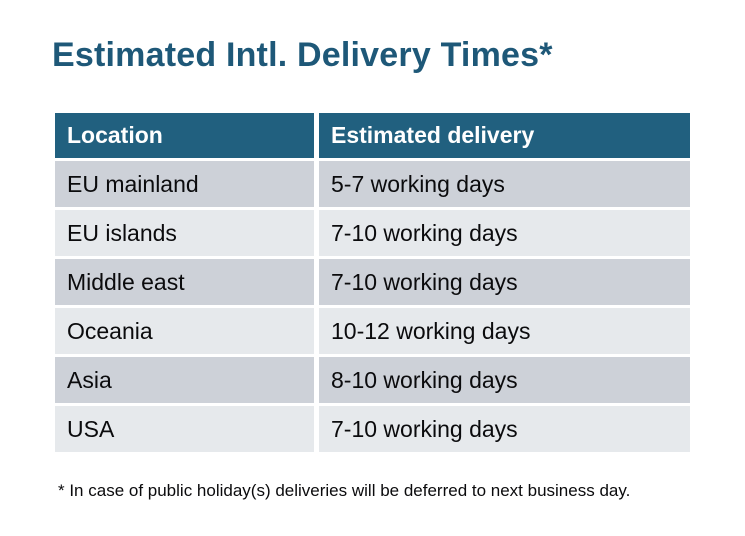  Describe the element at coordinates (184, 331) in the screenshot. I see `table-cell-location: Oceania` at that location.